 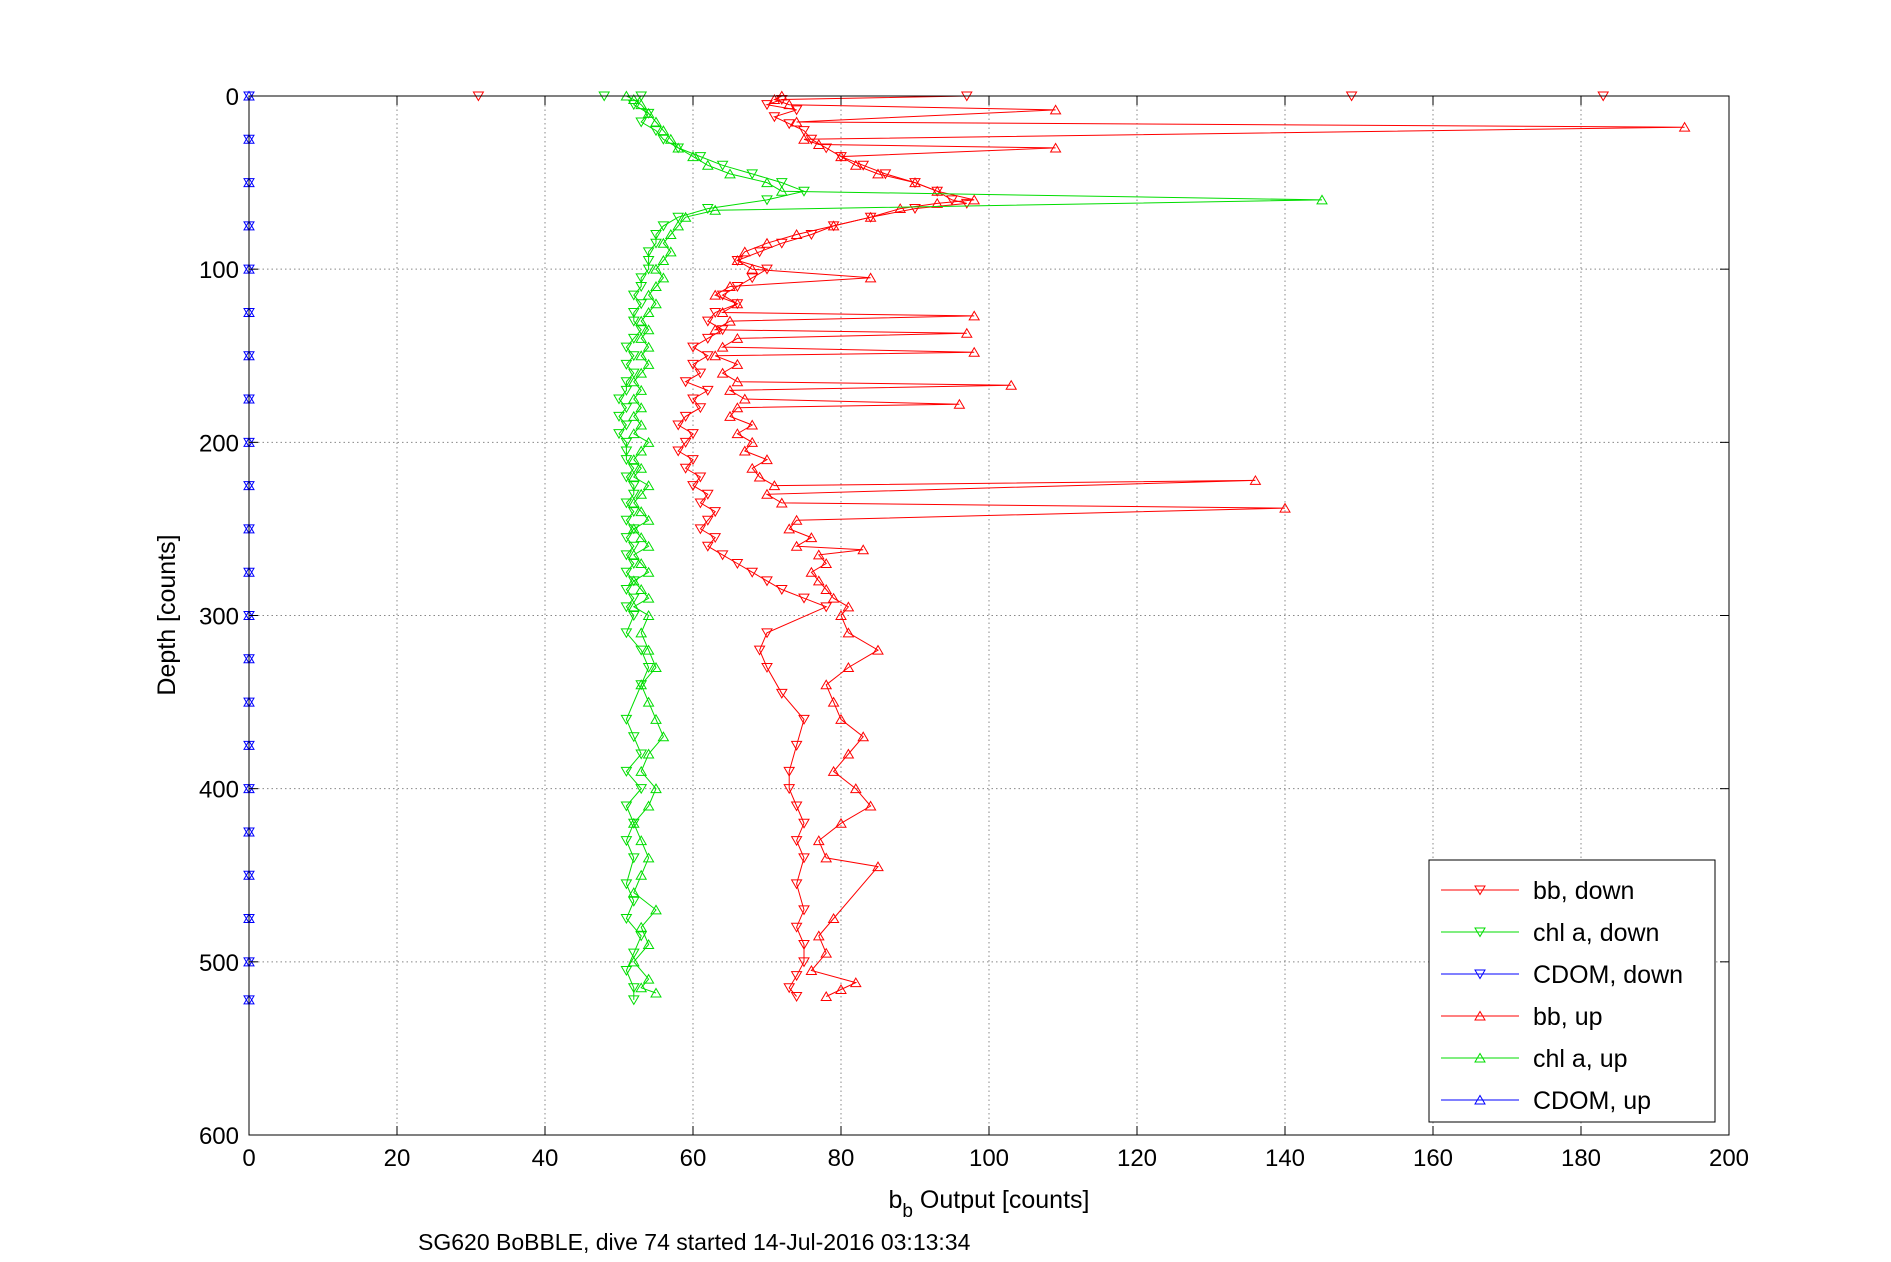 What do you see at coordinates (1137, 1158) in the screenshot?
I see `x-tick-label: 120` at bounding box center [1137, 1158].